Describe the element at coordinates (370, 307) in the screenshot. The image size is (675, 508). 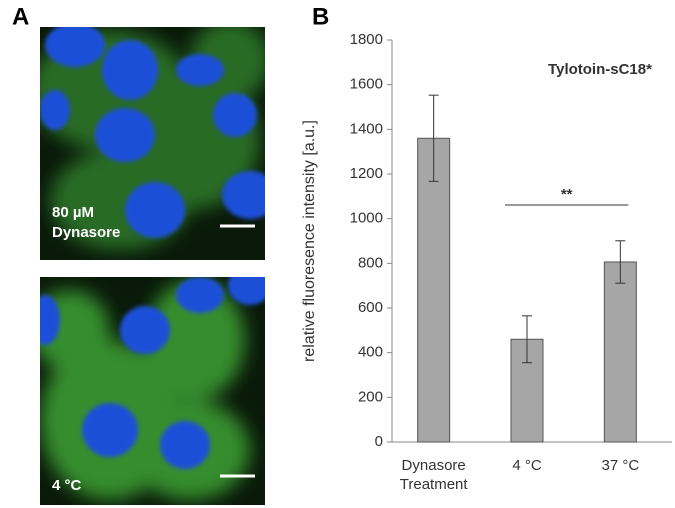
I see `y-tick-label: 600` at that location.